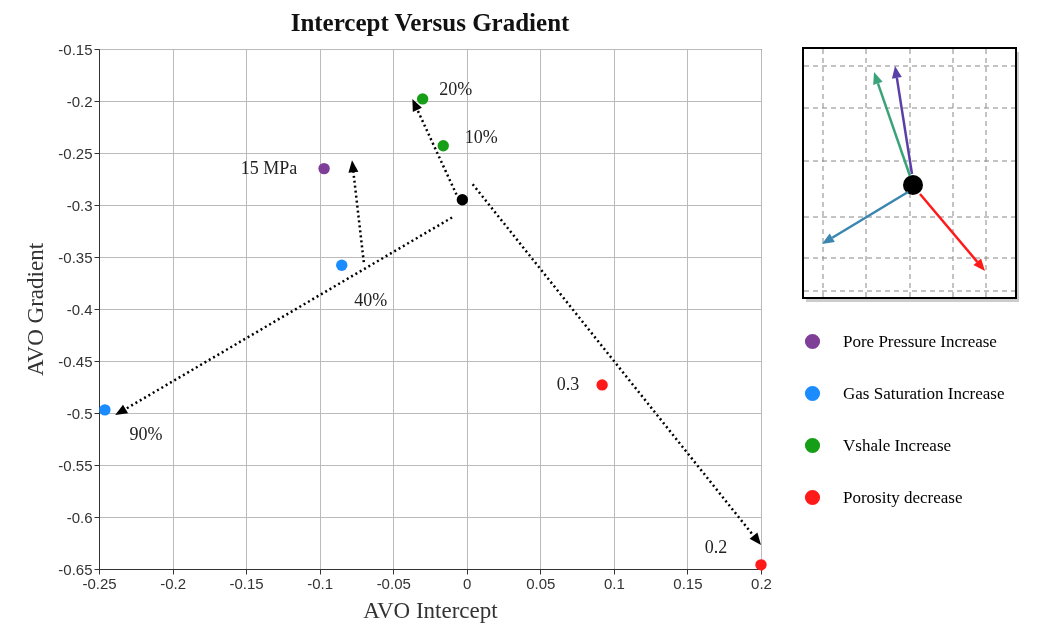 The height and width of the screenshot is (641, 1039). I want to click on annotation: 15 MPa, so click(269, 167).